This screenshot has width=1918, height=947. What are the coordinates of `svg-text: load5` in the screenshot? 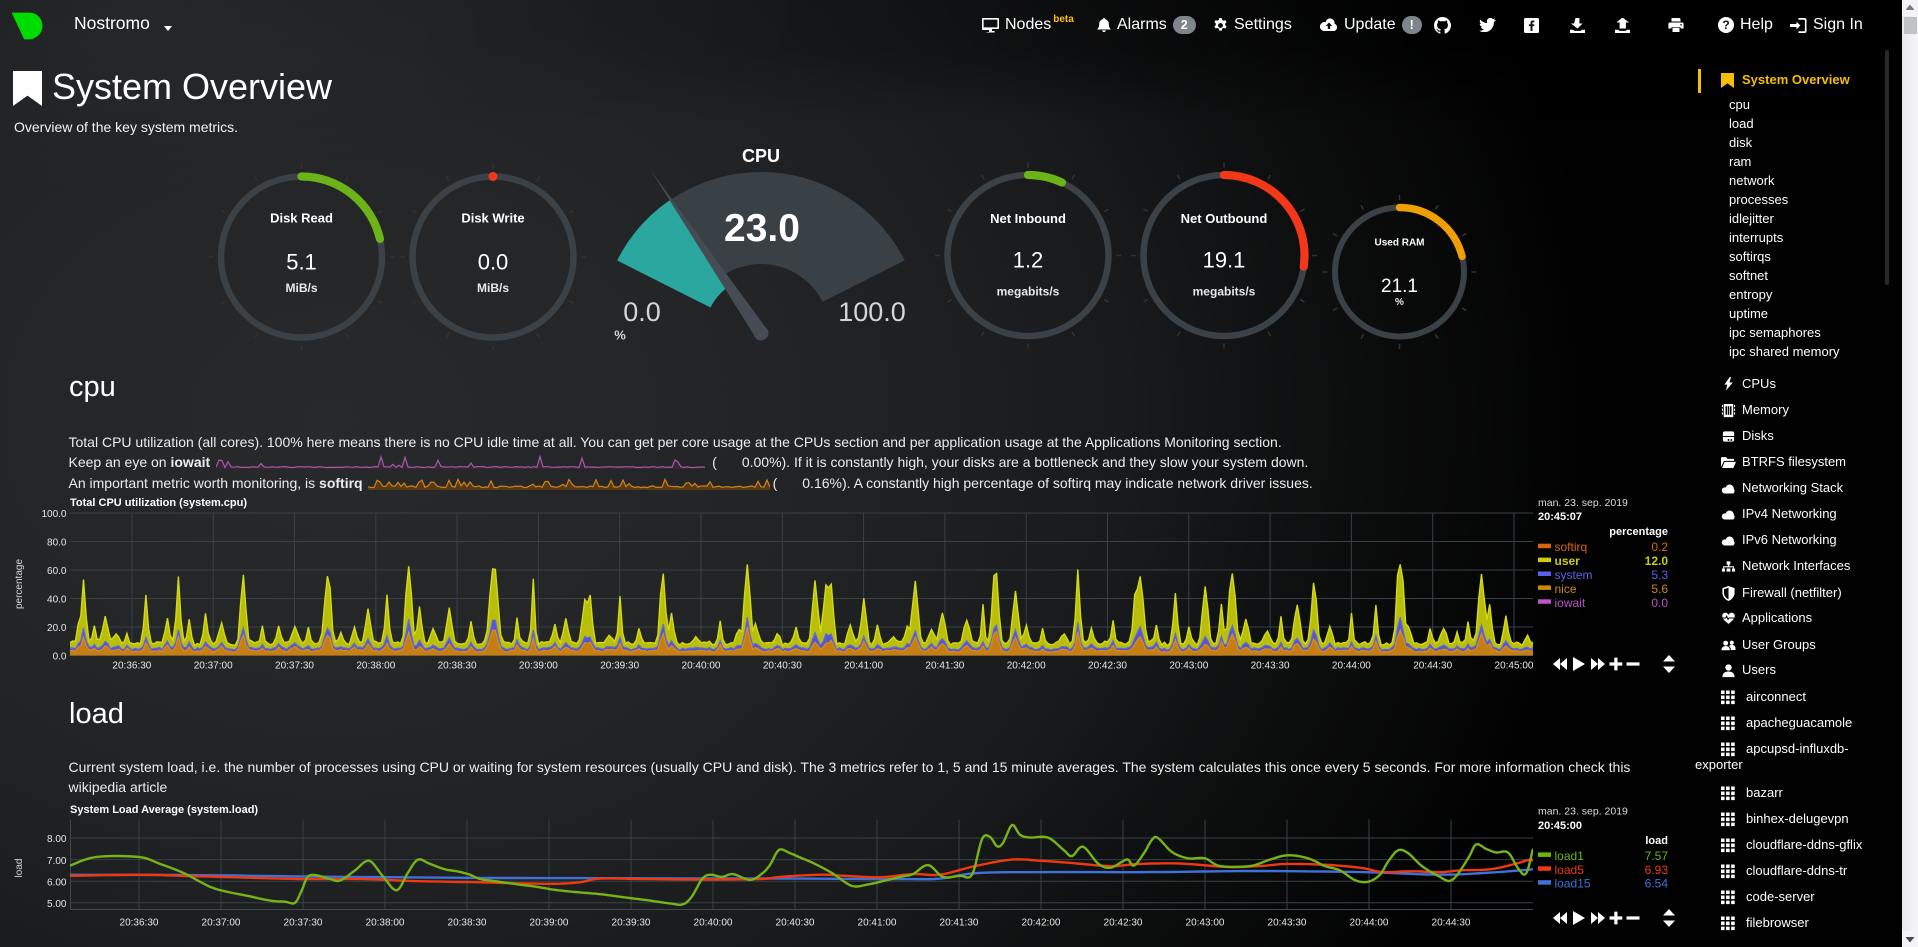 It's located at (1570, 870).